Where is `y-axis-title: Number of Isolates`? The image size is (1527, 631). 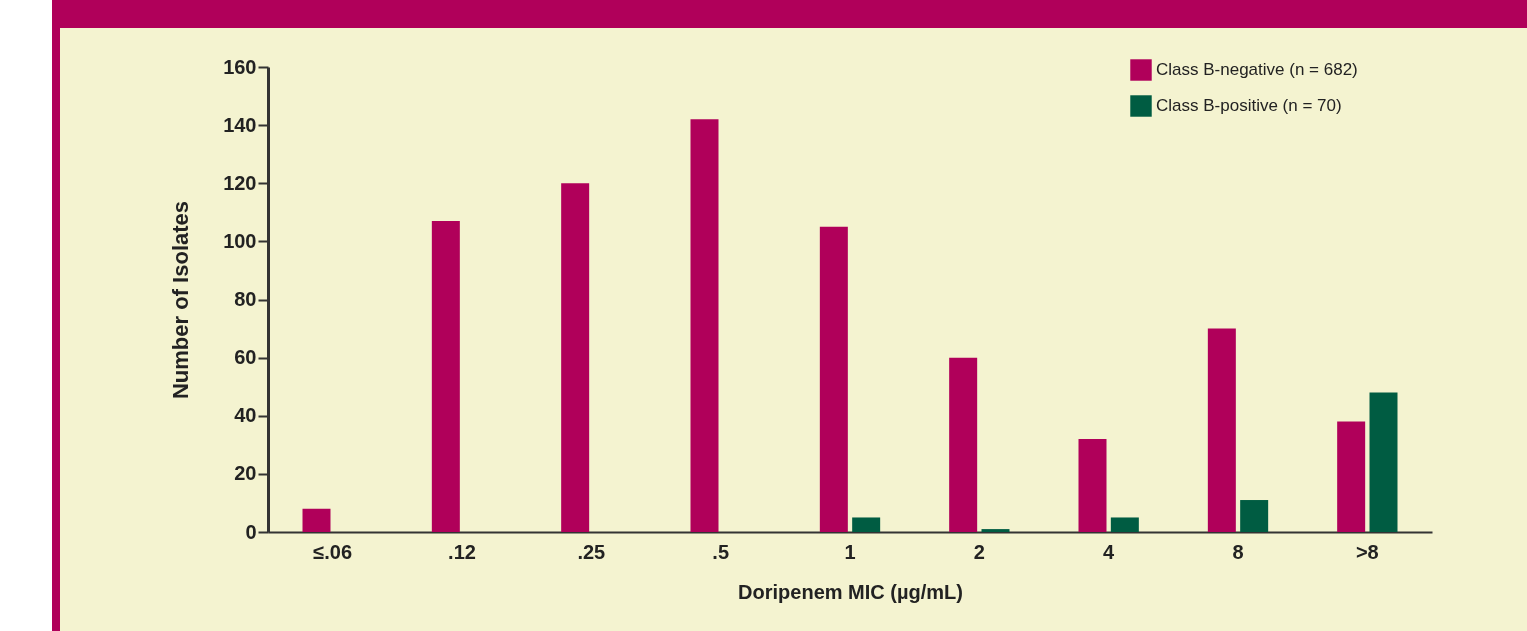 y-axis-title: Number of Isolates is located at coordinates (181, 300).